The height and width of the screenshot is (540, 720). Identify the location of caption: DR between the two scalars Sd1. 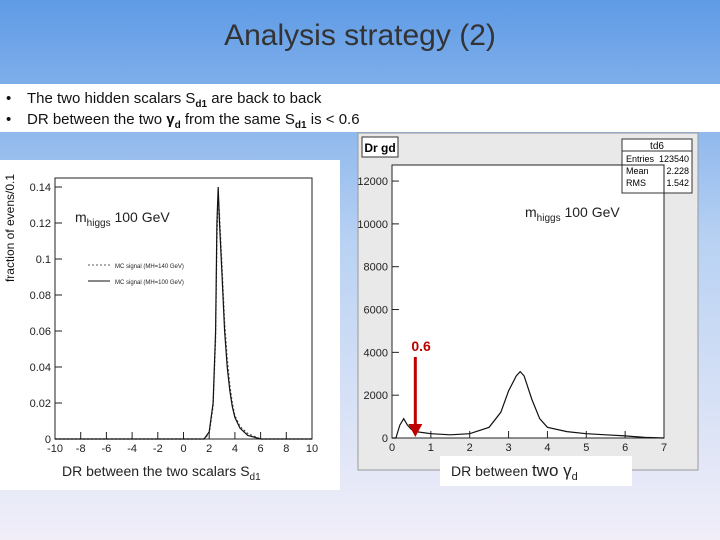
(161, 473).